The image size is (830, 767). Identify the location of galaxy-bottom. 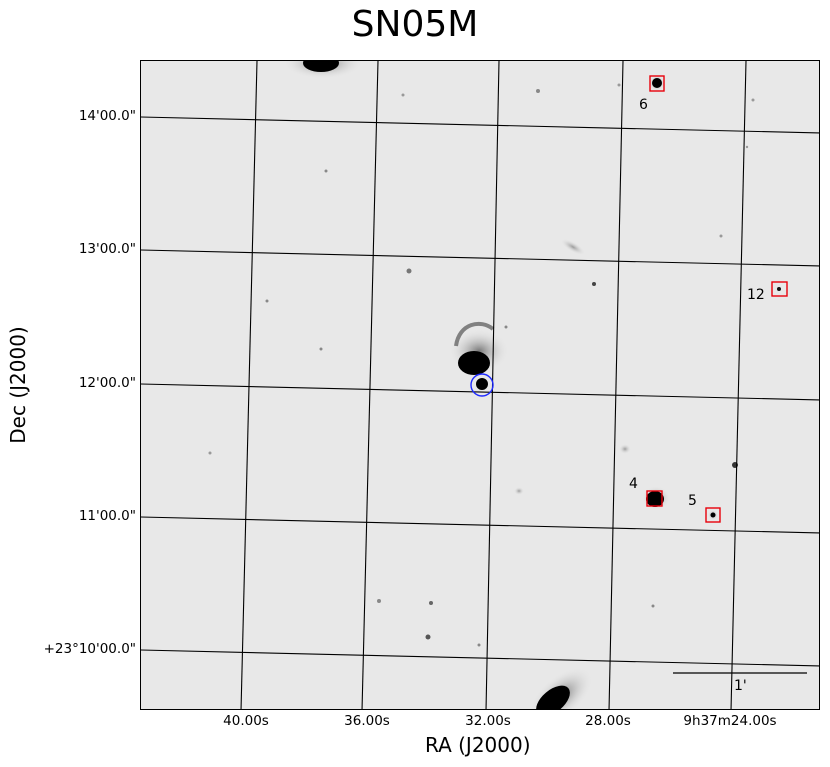
(553, 697).